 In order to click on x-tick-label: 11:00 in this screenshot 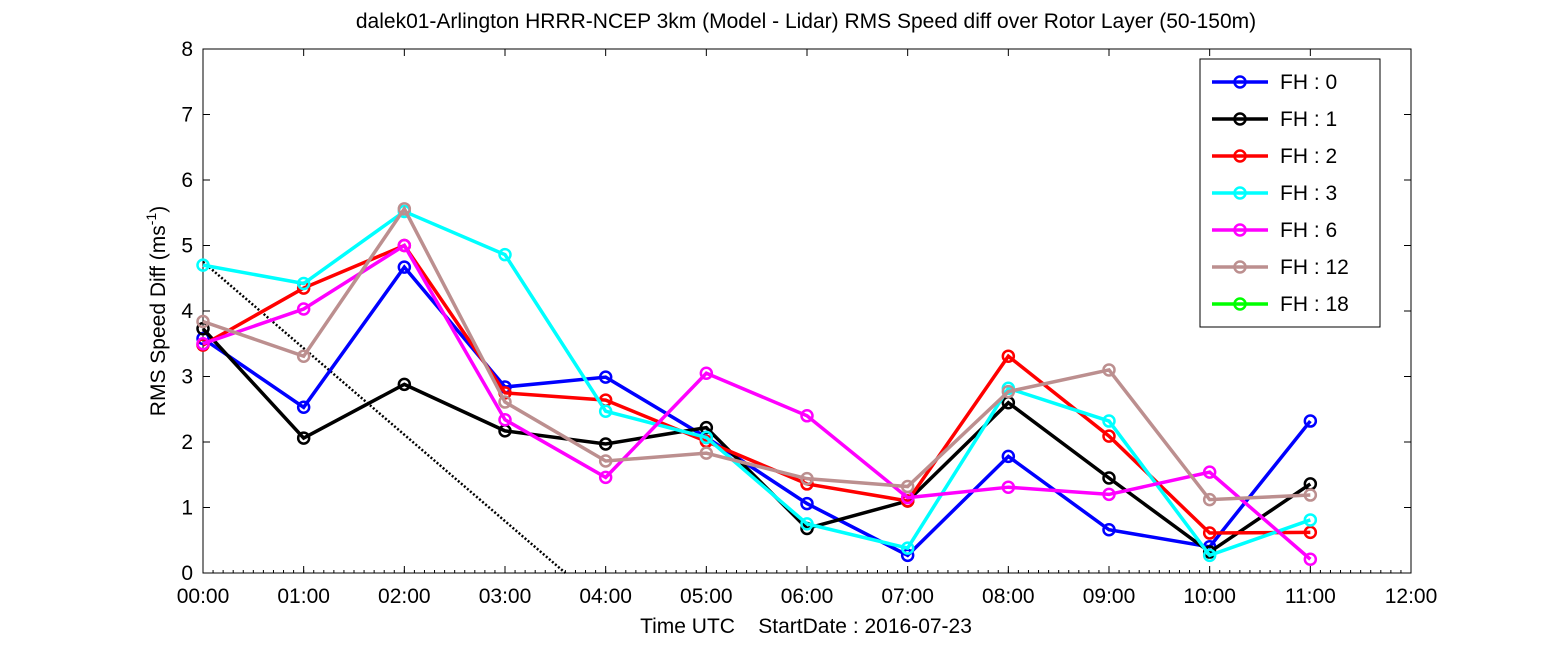, I will do `click(1310, 596)`.